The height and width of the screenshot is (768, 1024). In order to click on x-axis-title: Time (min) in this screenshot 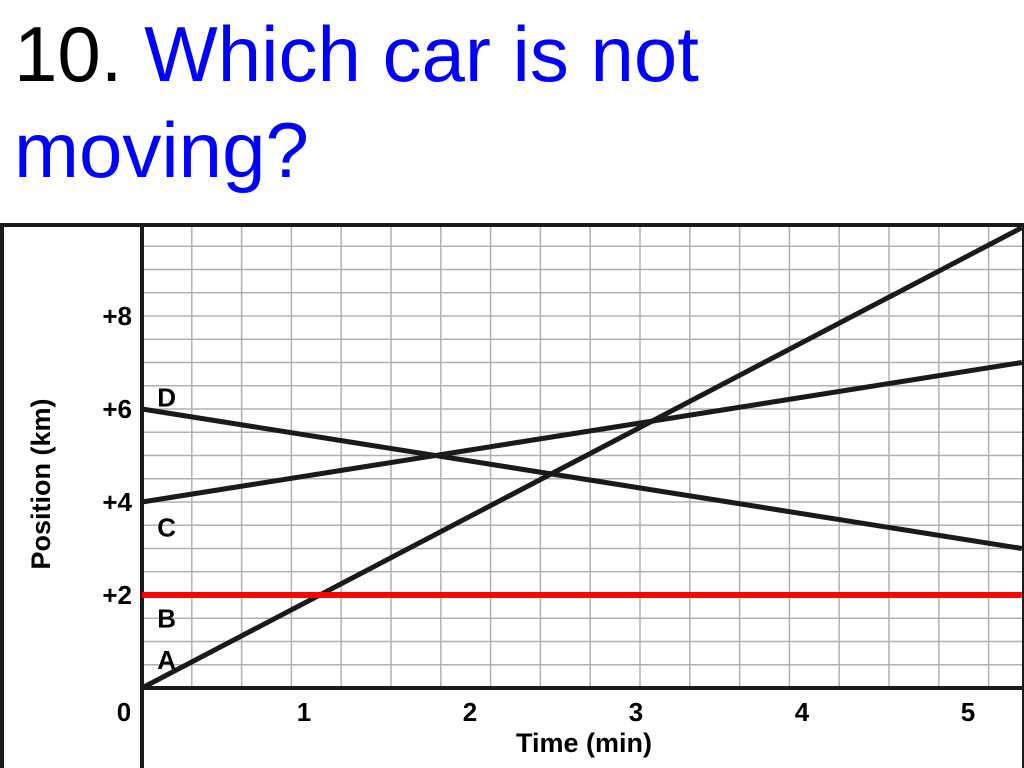, I will do `click(584, 743)`.